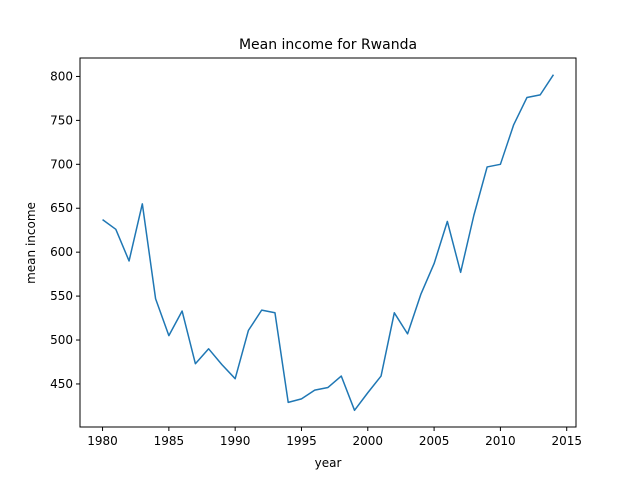 The image size is (640, 480). What do you see at coordinates (566, 441) in the screenshot?
I see `x-tick-label: 2015` at bounding box center [566, 441].